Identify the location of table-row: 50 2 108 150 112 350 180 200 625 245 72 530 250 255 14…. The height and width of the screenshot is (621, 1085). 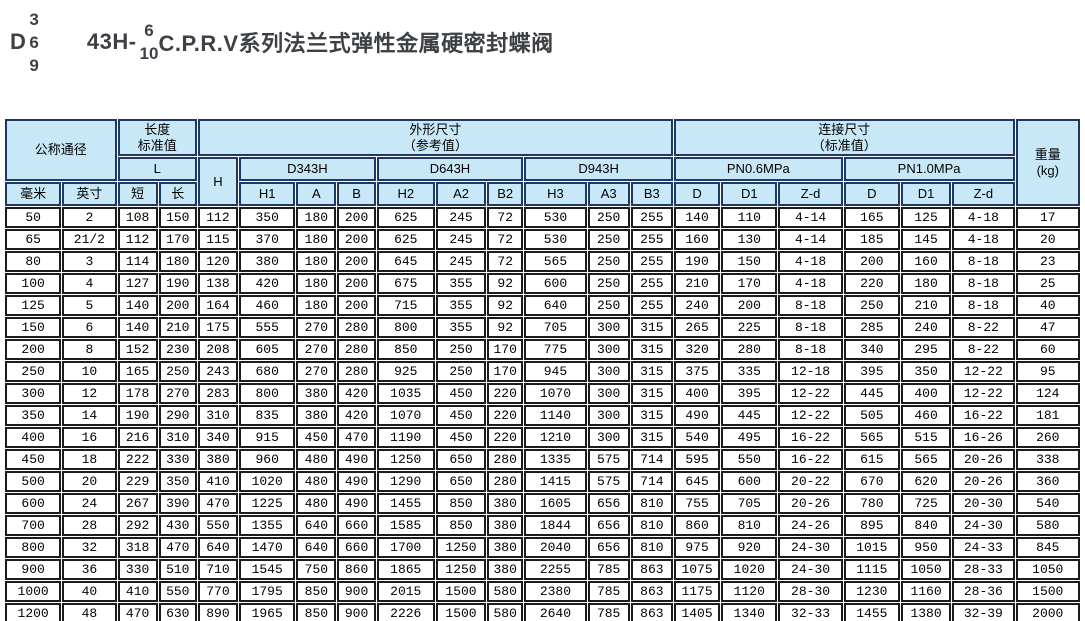
(542, 217).